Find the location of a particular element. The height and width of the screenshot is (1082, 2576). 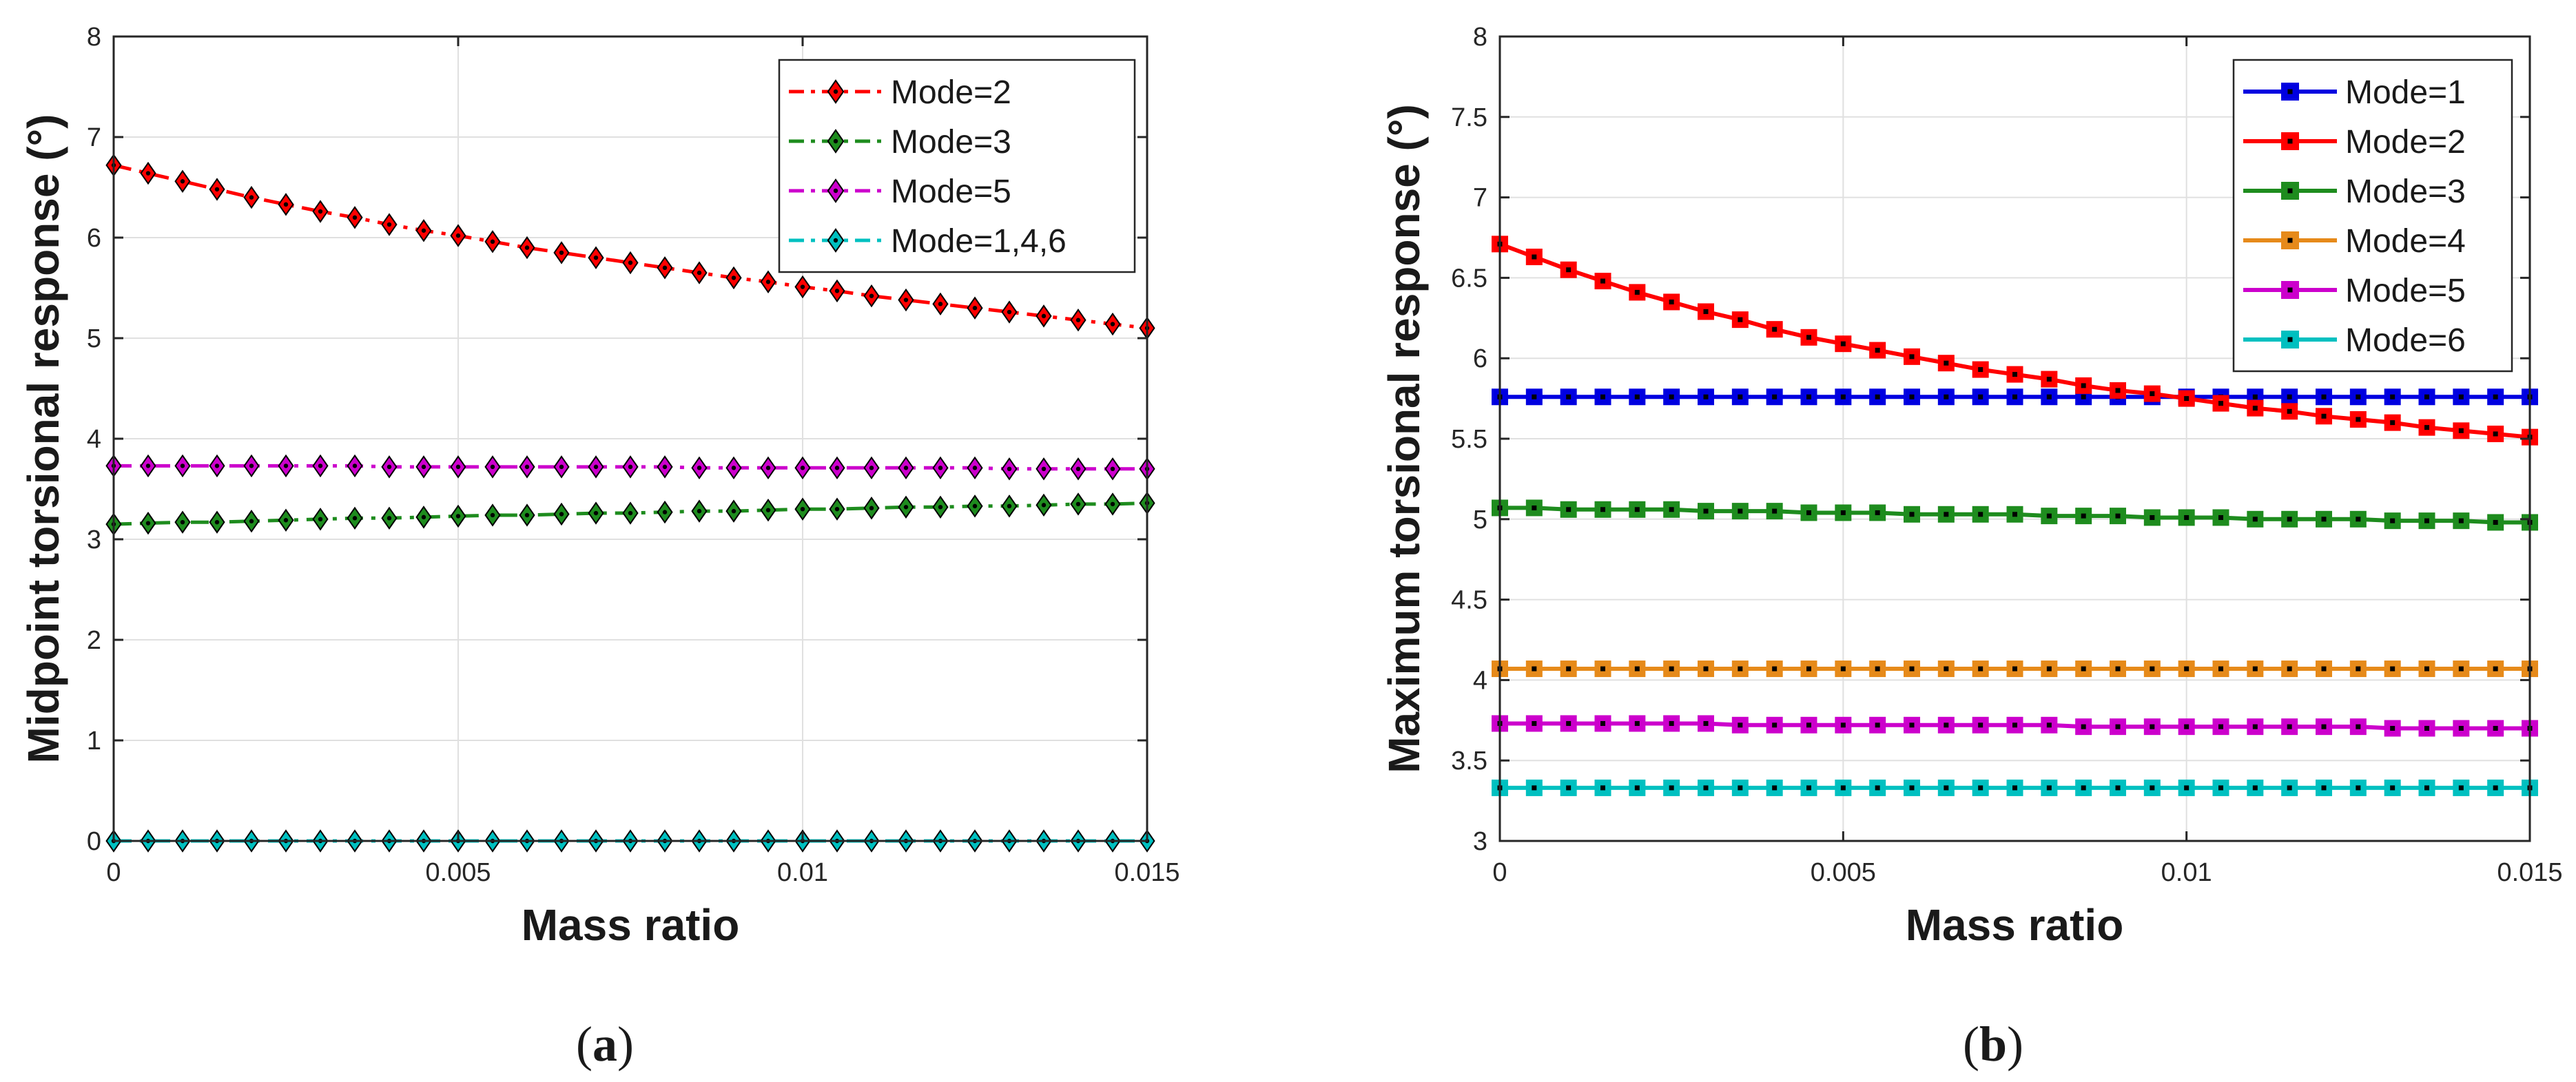

y-tick-label: 1 is located at coordinates (94, 741).